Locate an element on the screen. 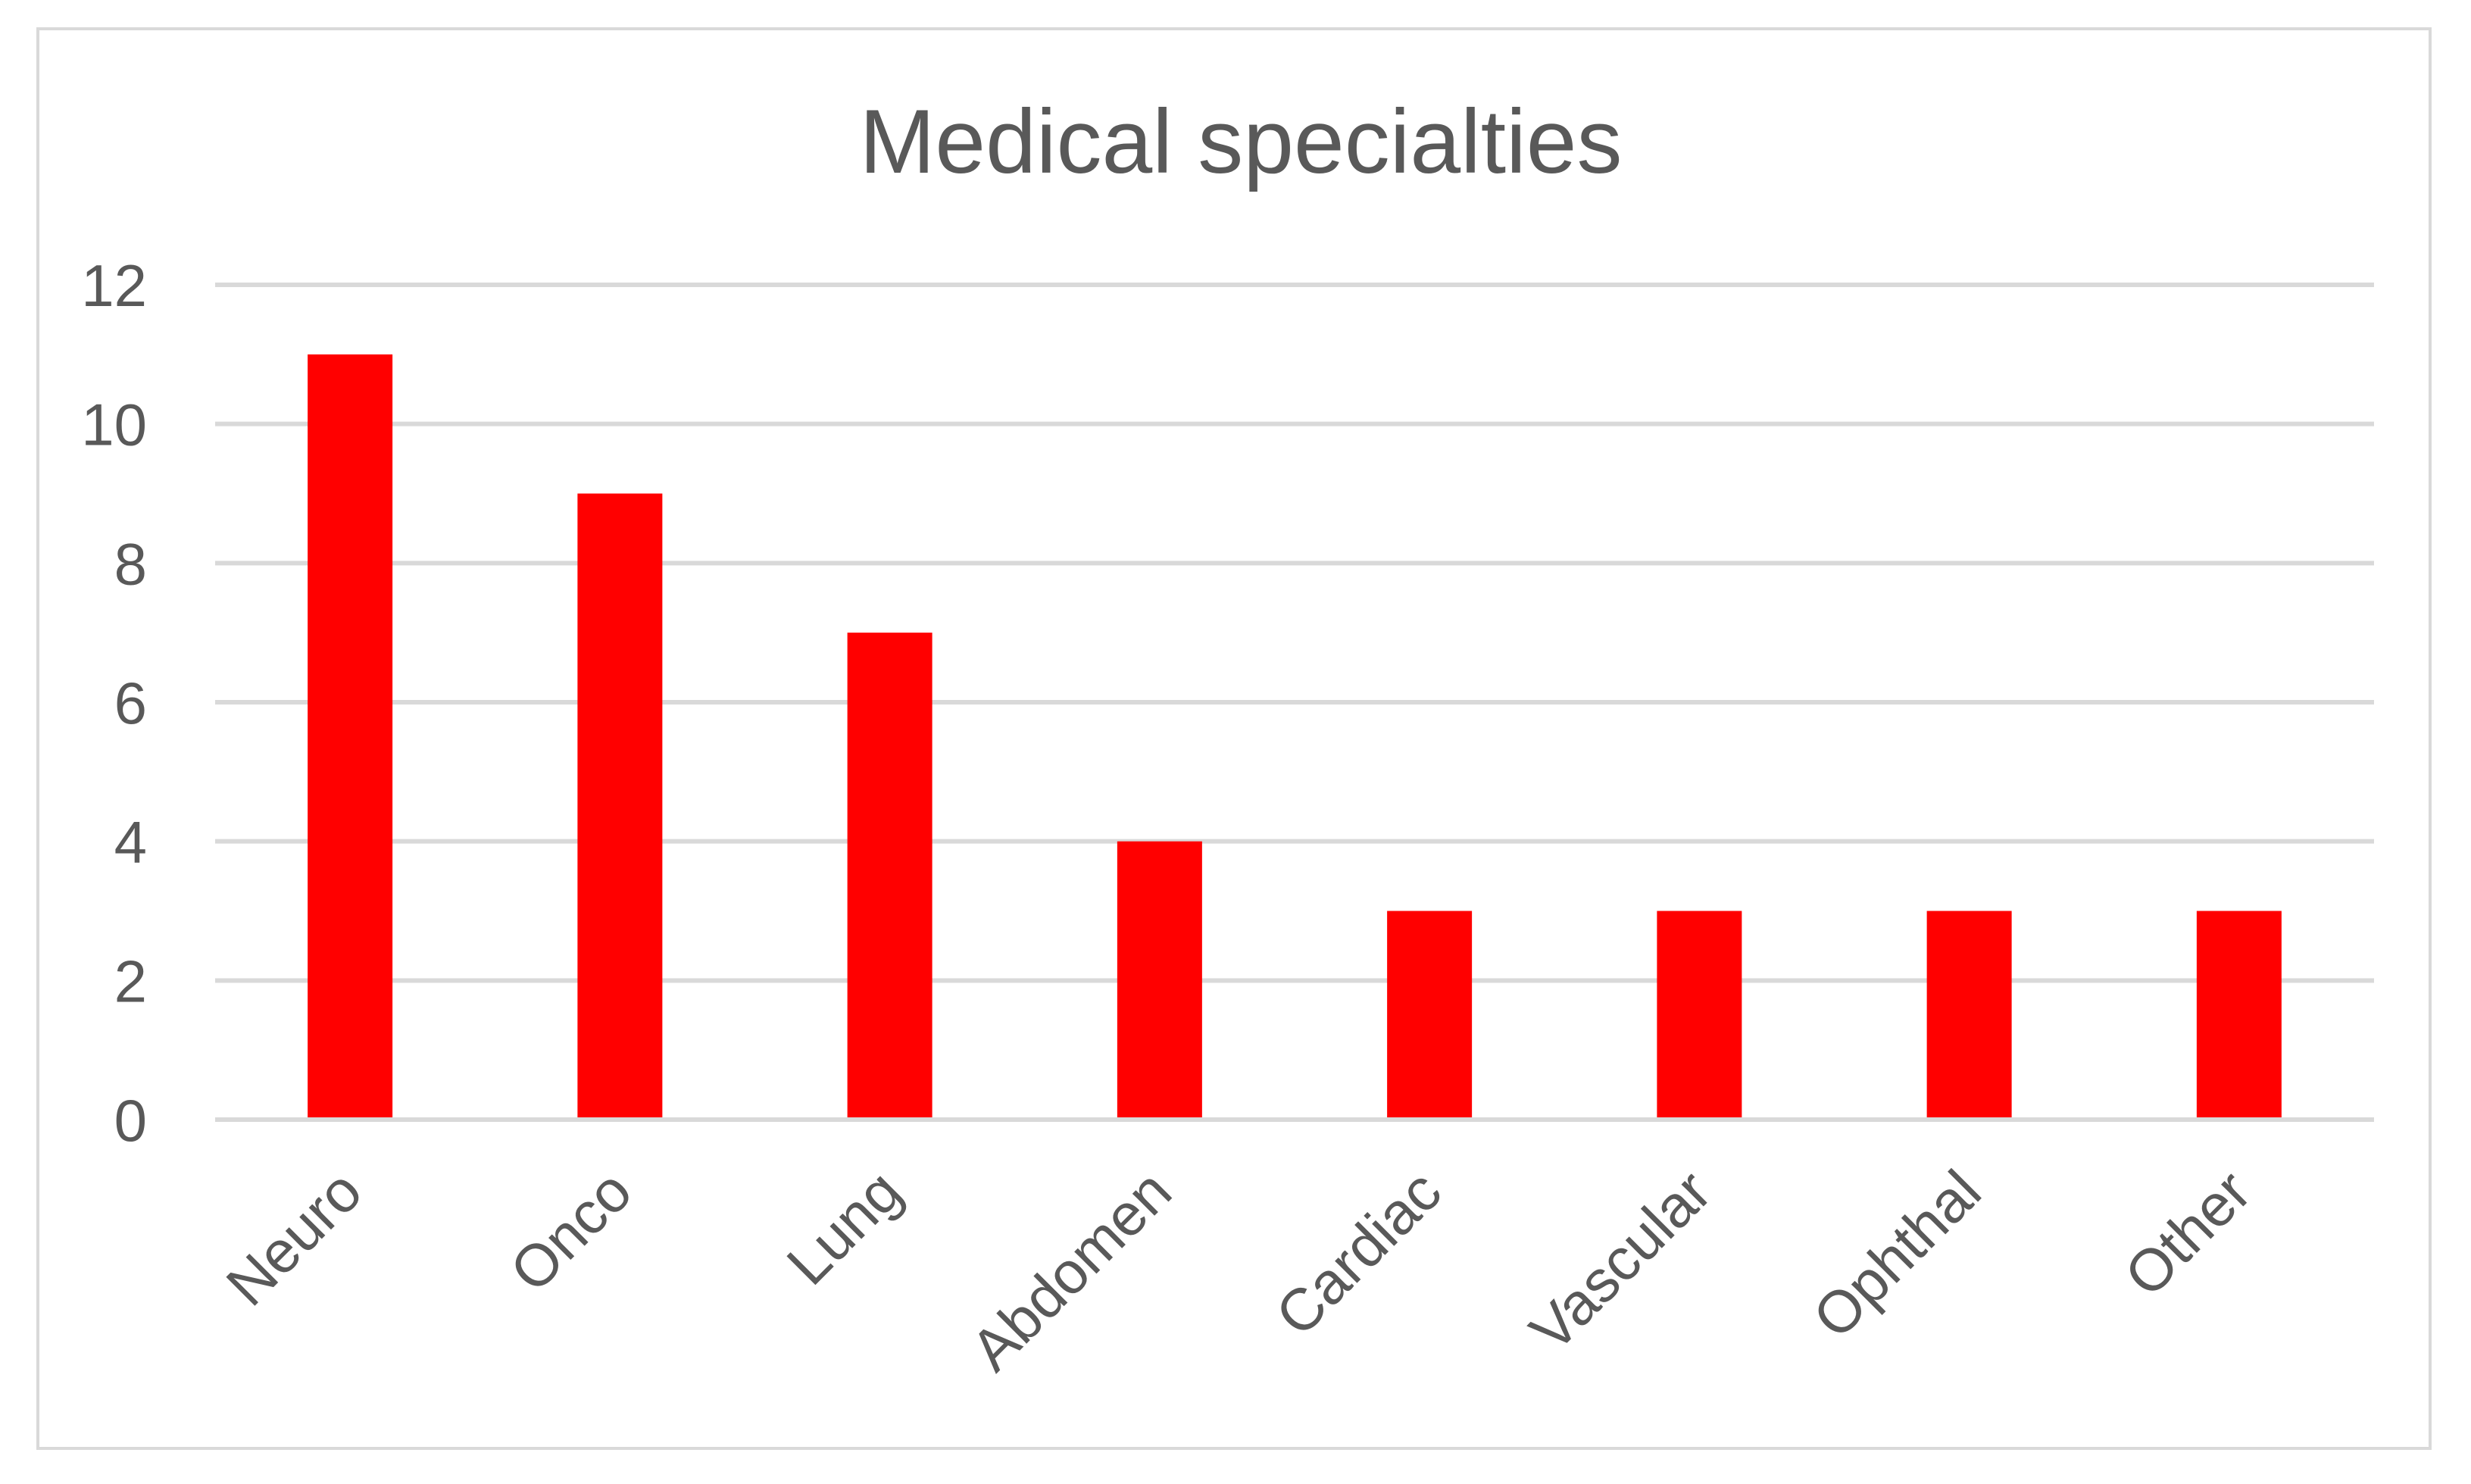  x-category-label: Cardiac is located at coordinates (1358, 1253).